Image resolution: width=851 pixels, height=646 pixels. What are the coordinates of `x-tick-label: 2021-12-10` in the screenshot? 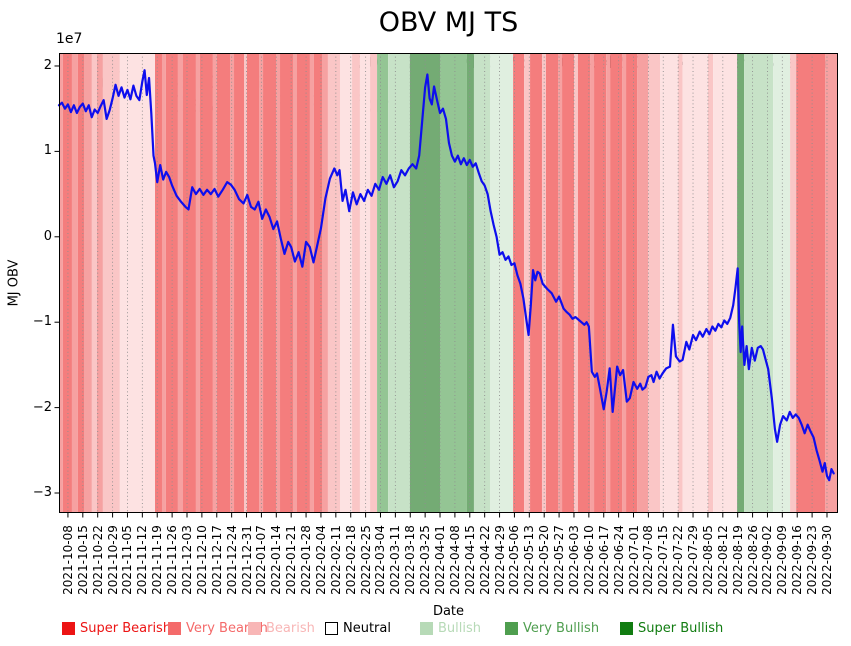 It's located at (201, 560).